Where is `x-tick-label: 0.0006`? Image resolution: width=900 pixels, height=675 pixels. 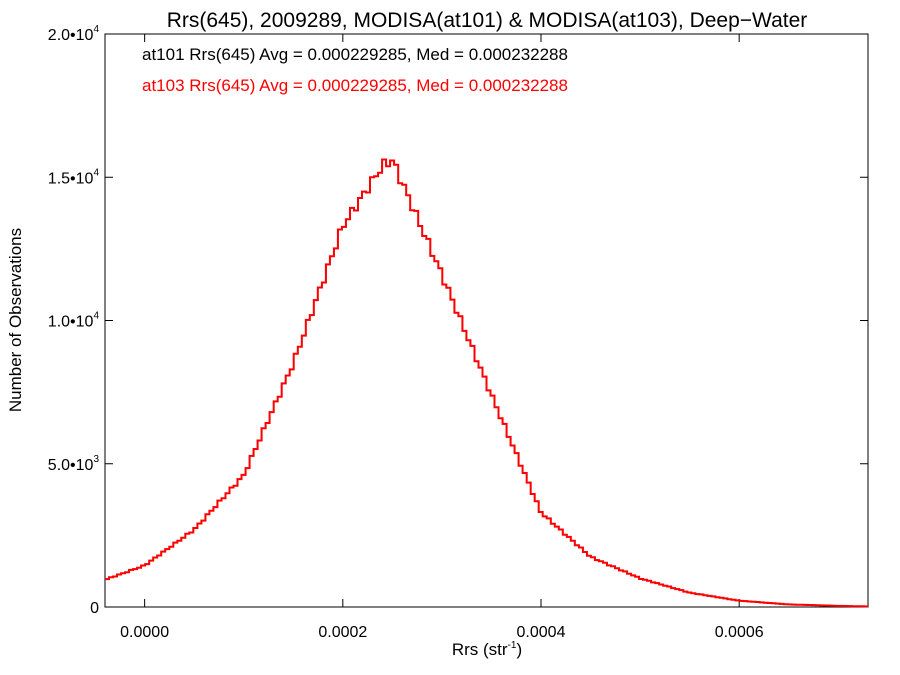
x-tick-label: 0.0006 is located at coordinates (739, 632).